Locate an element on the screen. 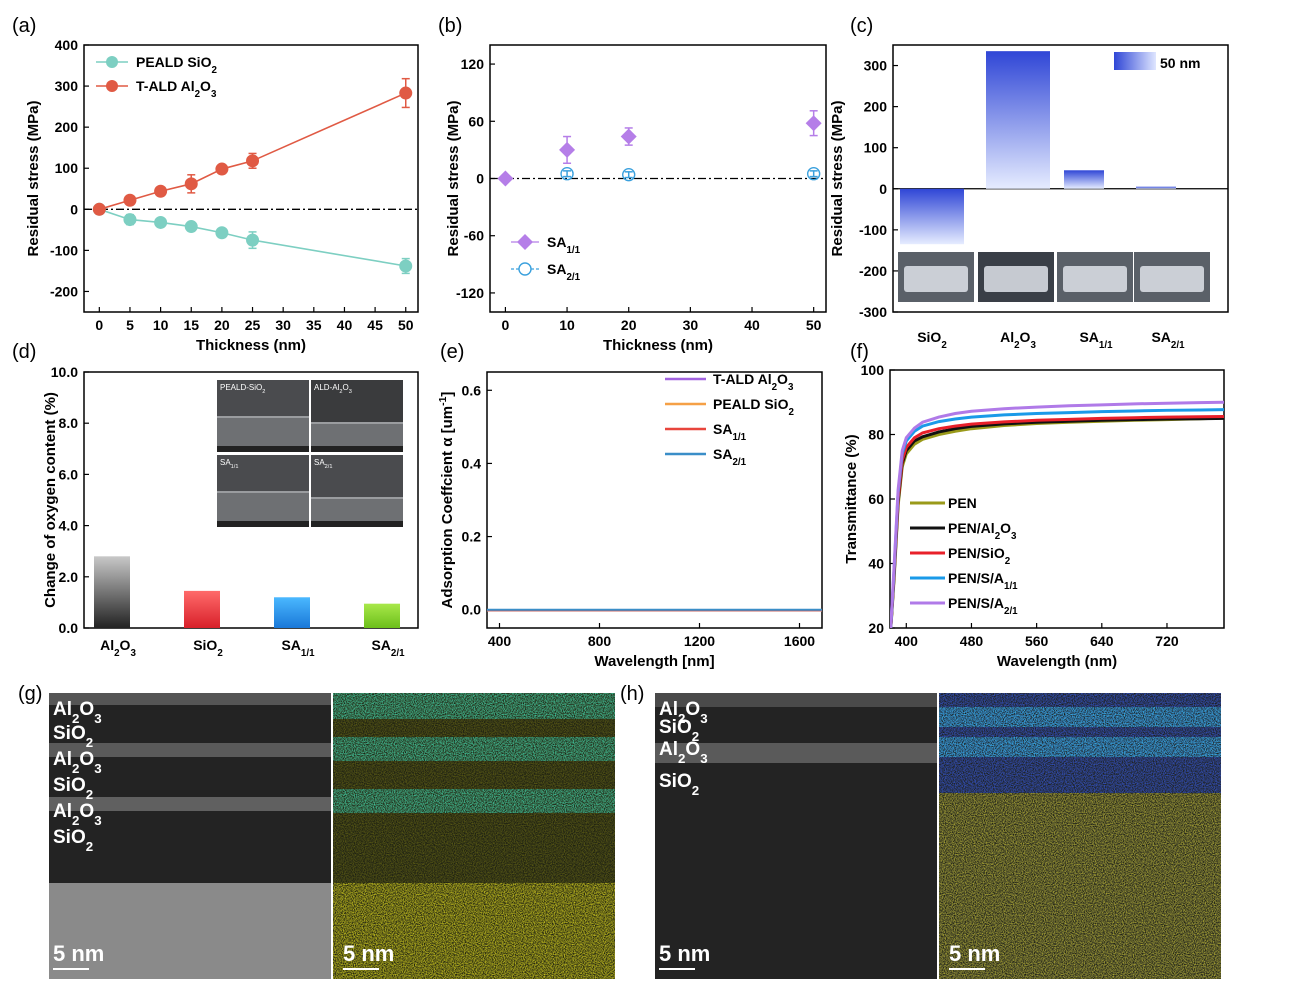 The image size is (1292, 985). x-tick-label: 20 is located at coordinates (629, 325).